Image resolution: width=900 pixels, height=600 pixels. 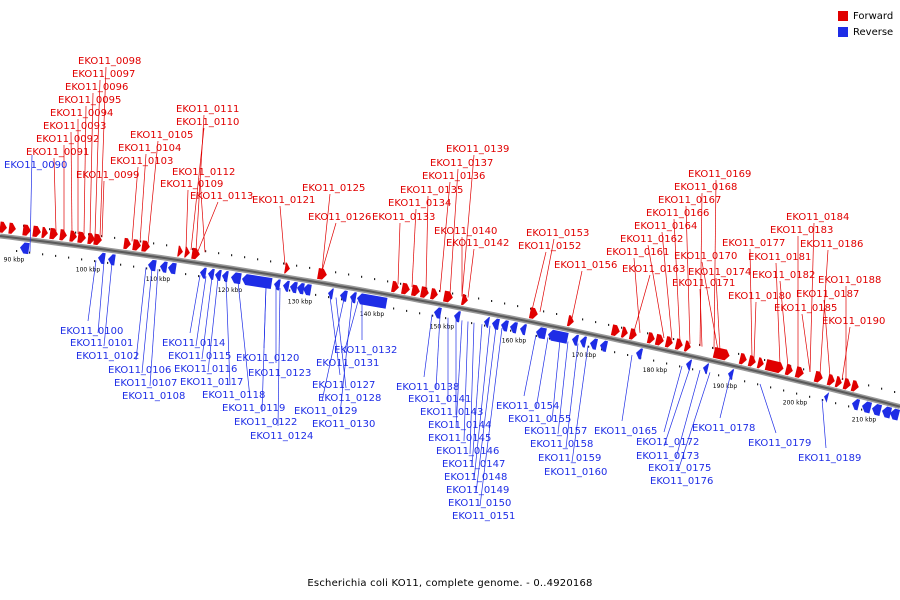 What do you see at coordinates (205, 369) in the screenshot?
I see `reverse-gene-label: EKO11_0116` at bounding box center [205, 369].